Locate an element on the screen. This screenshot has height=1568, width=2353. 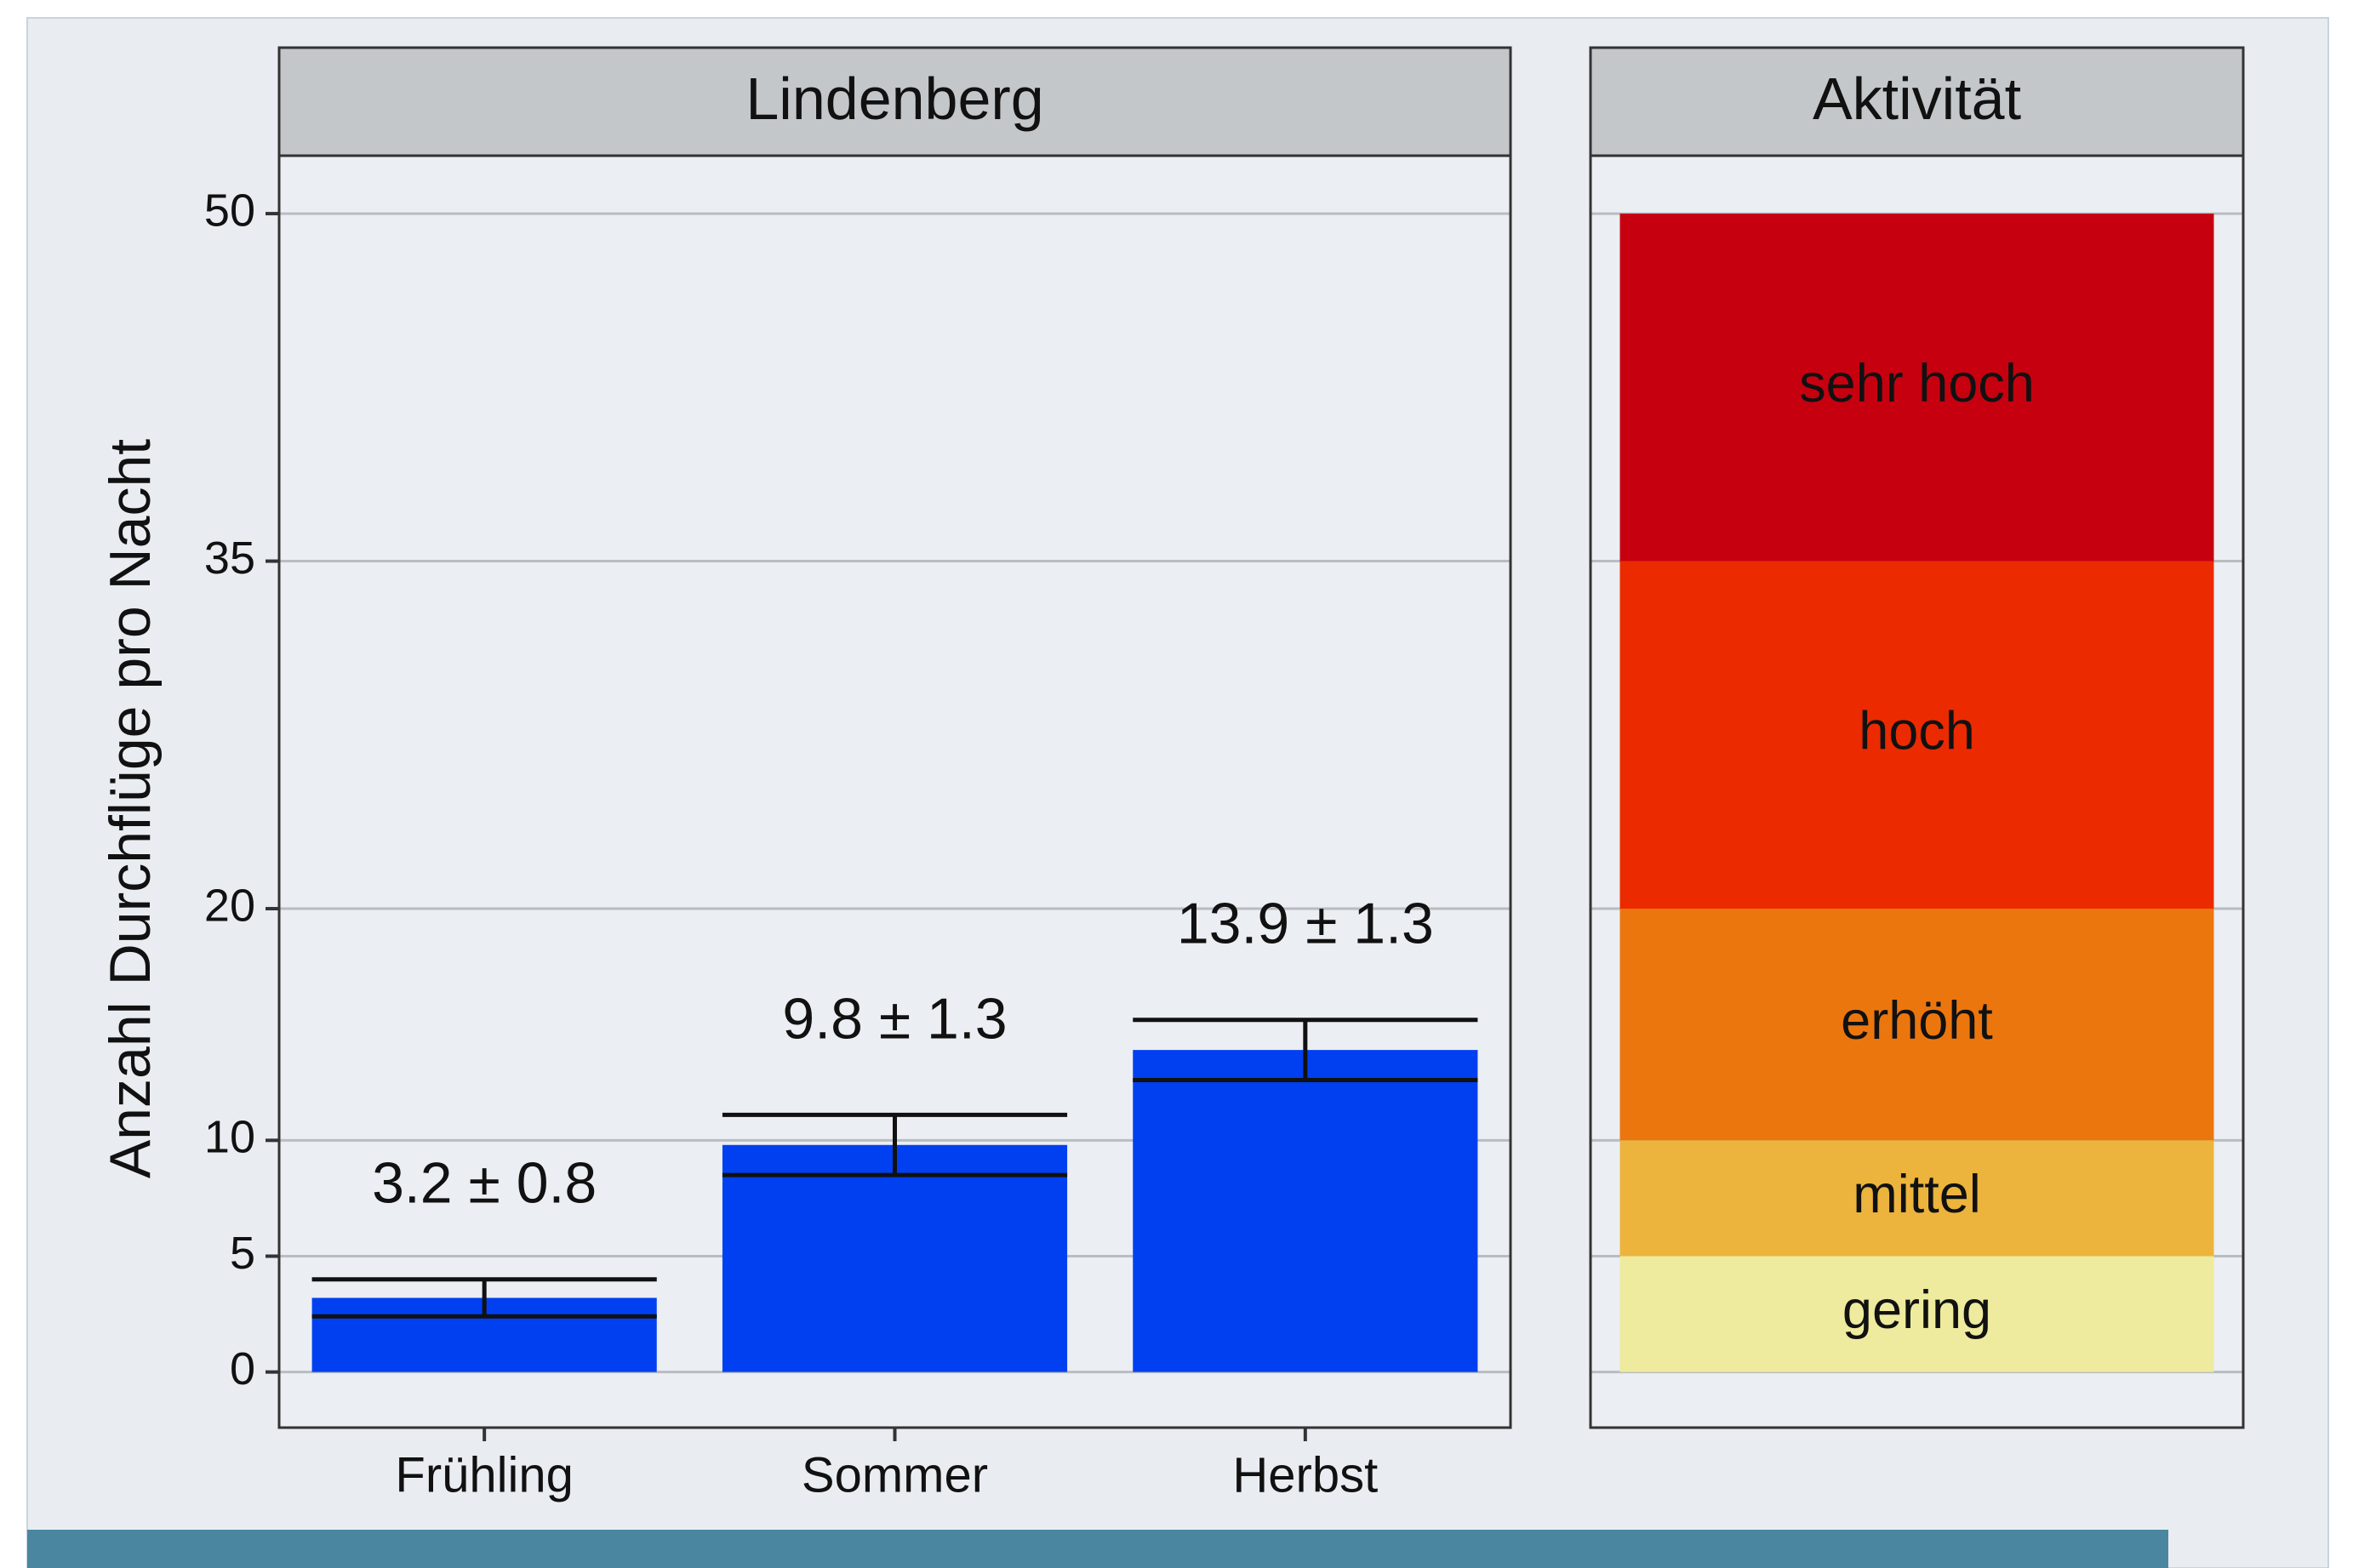
footer-bar is located at coordinates (1097, 1549).